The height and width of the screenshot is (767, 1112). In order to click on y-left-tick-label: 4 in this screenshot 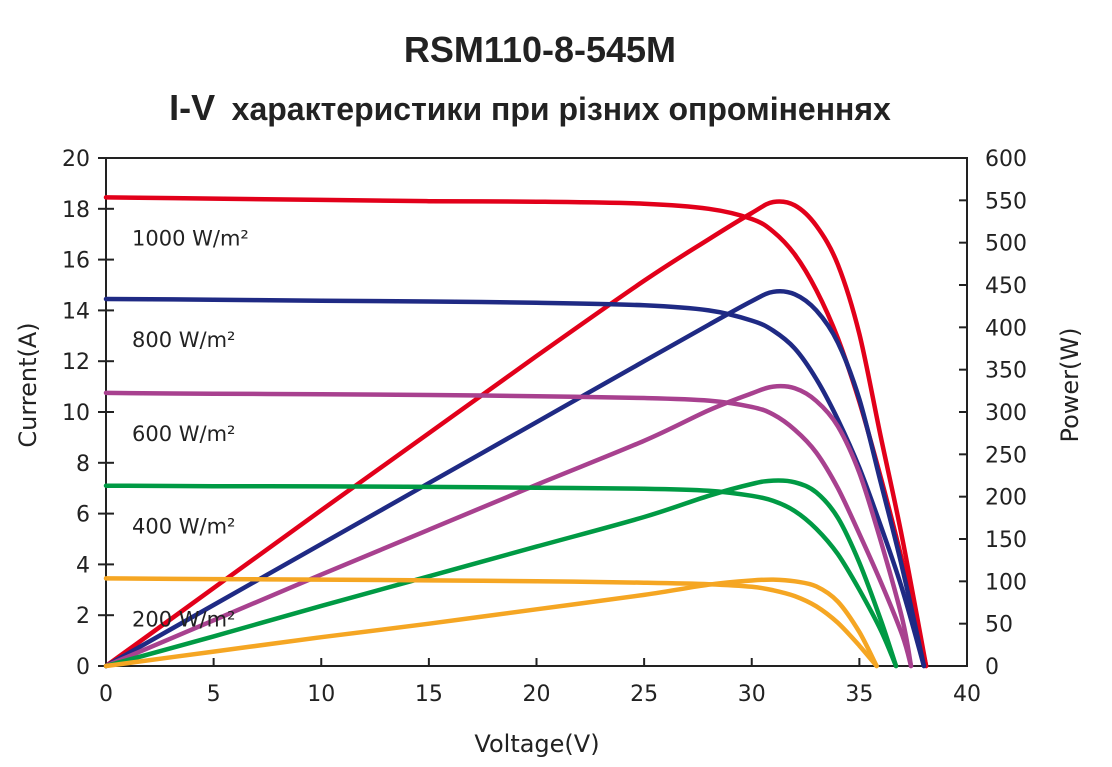, I will do `click(83, 565)`.